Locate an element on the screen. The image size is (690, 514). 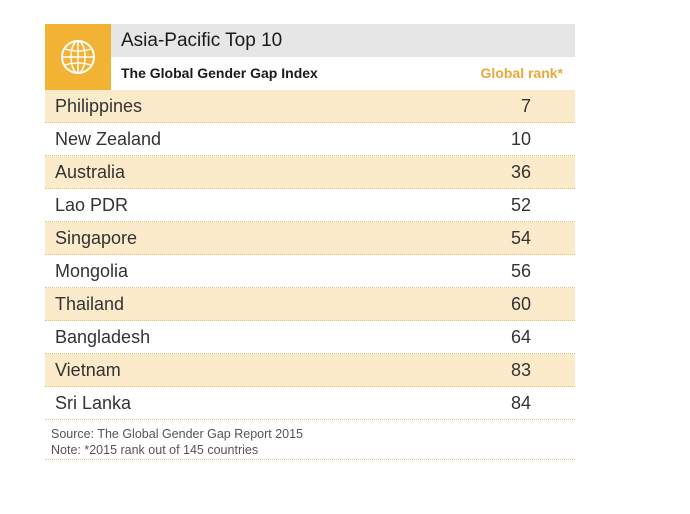
country-name: Vietnam is located at coordinates (88, 370).